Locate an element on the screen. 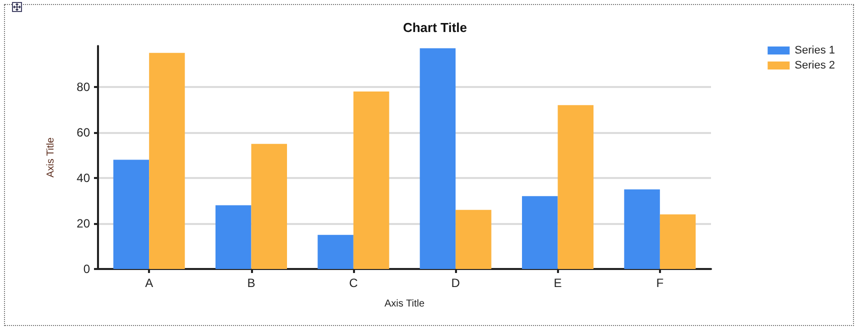 This screenshot has height=332, width=860. x-tick-label: B is located at coordinates (251, 283).